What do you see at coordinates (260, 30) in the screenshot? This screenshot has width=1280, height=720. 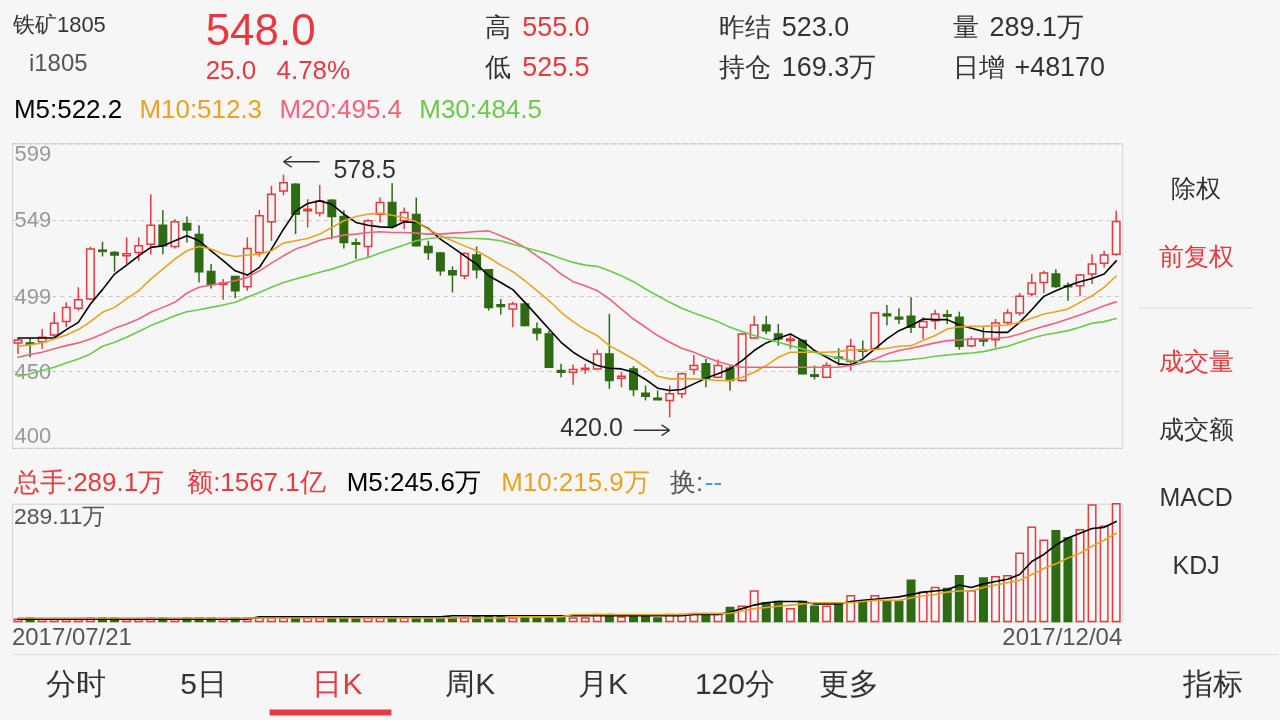 I see `text: 548.0` at bounding box center [260, 30].